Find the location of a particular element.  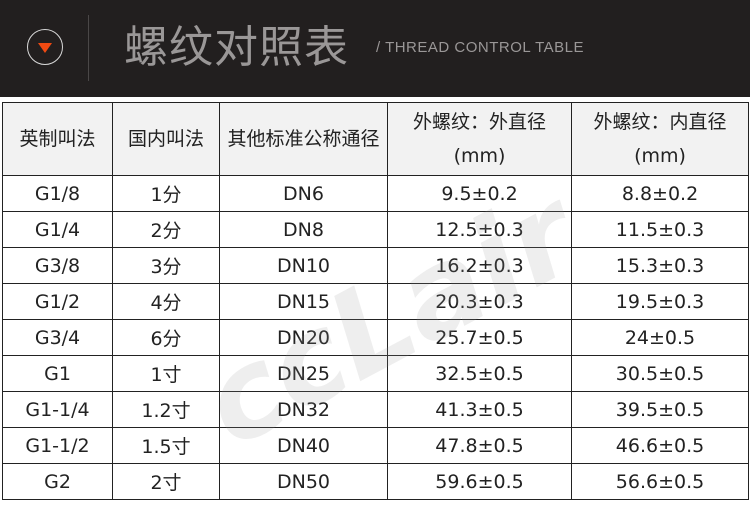

table-cell: G3/4 is located at coordinates (57, 337).